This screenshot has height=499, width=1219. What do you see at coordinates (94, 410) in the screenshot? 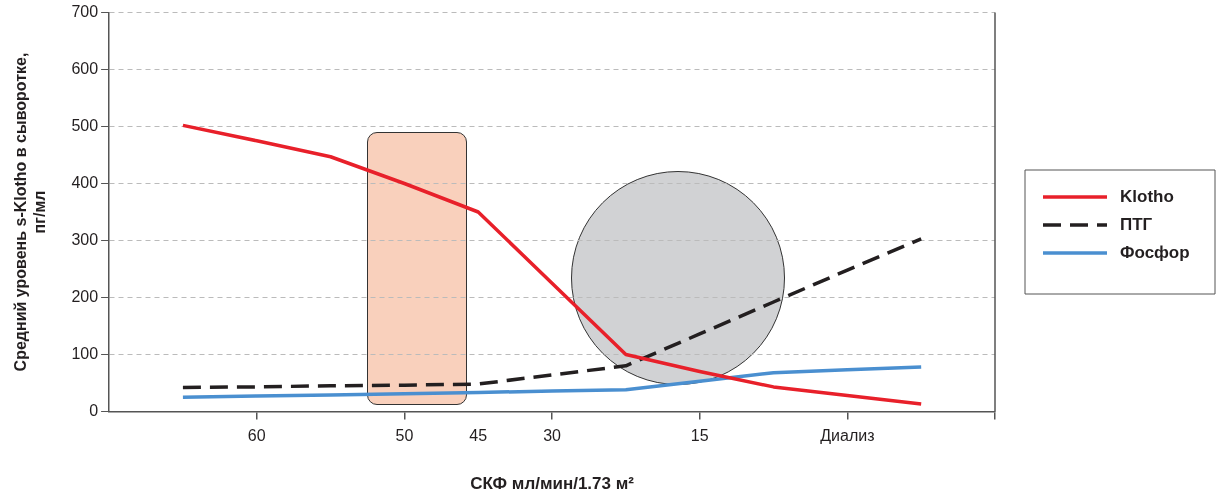
I see `y-tick-label: 0` at bounding box center [94, 410].